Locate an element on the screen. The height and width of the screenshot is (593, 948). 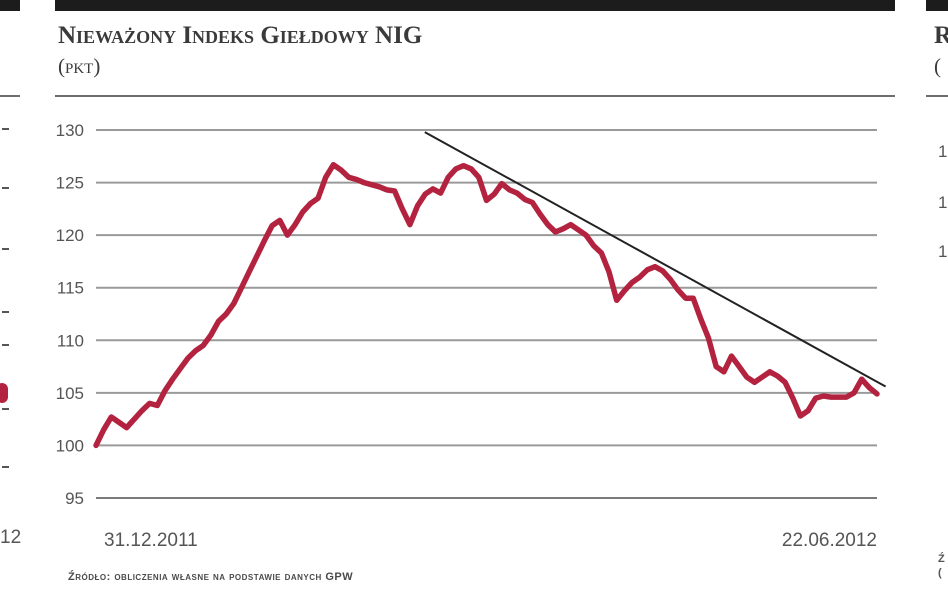
y-tick-label: 110 is located at coordinates (70, 340).